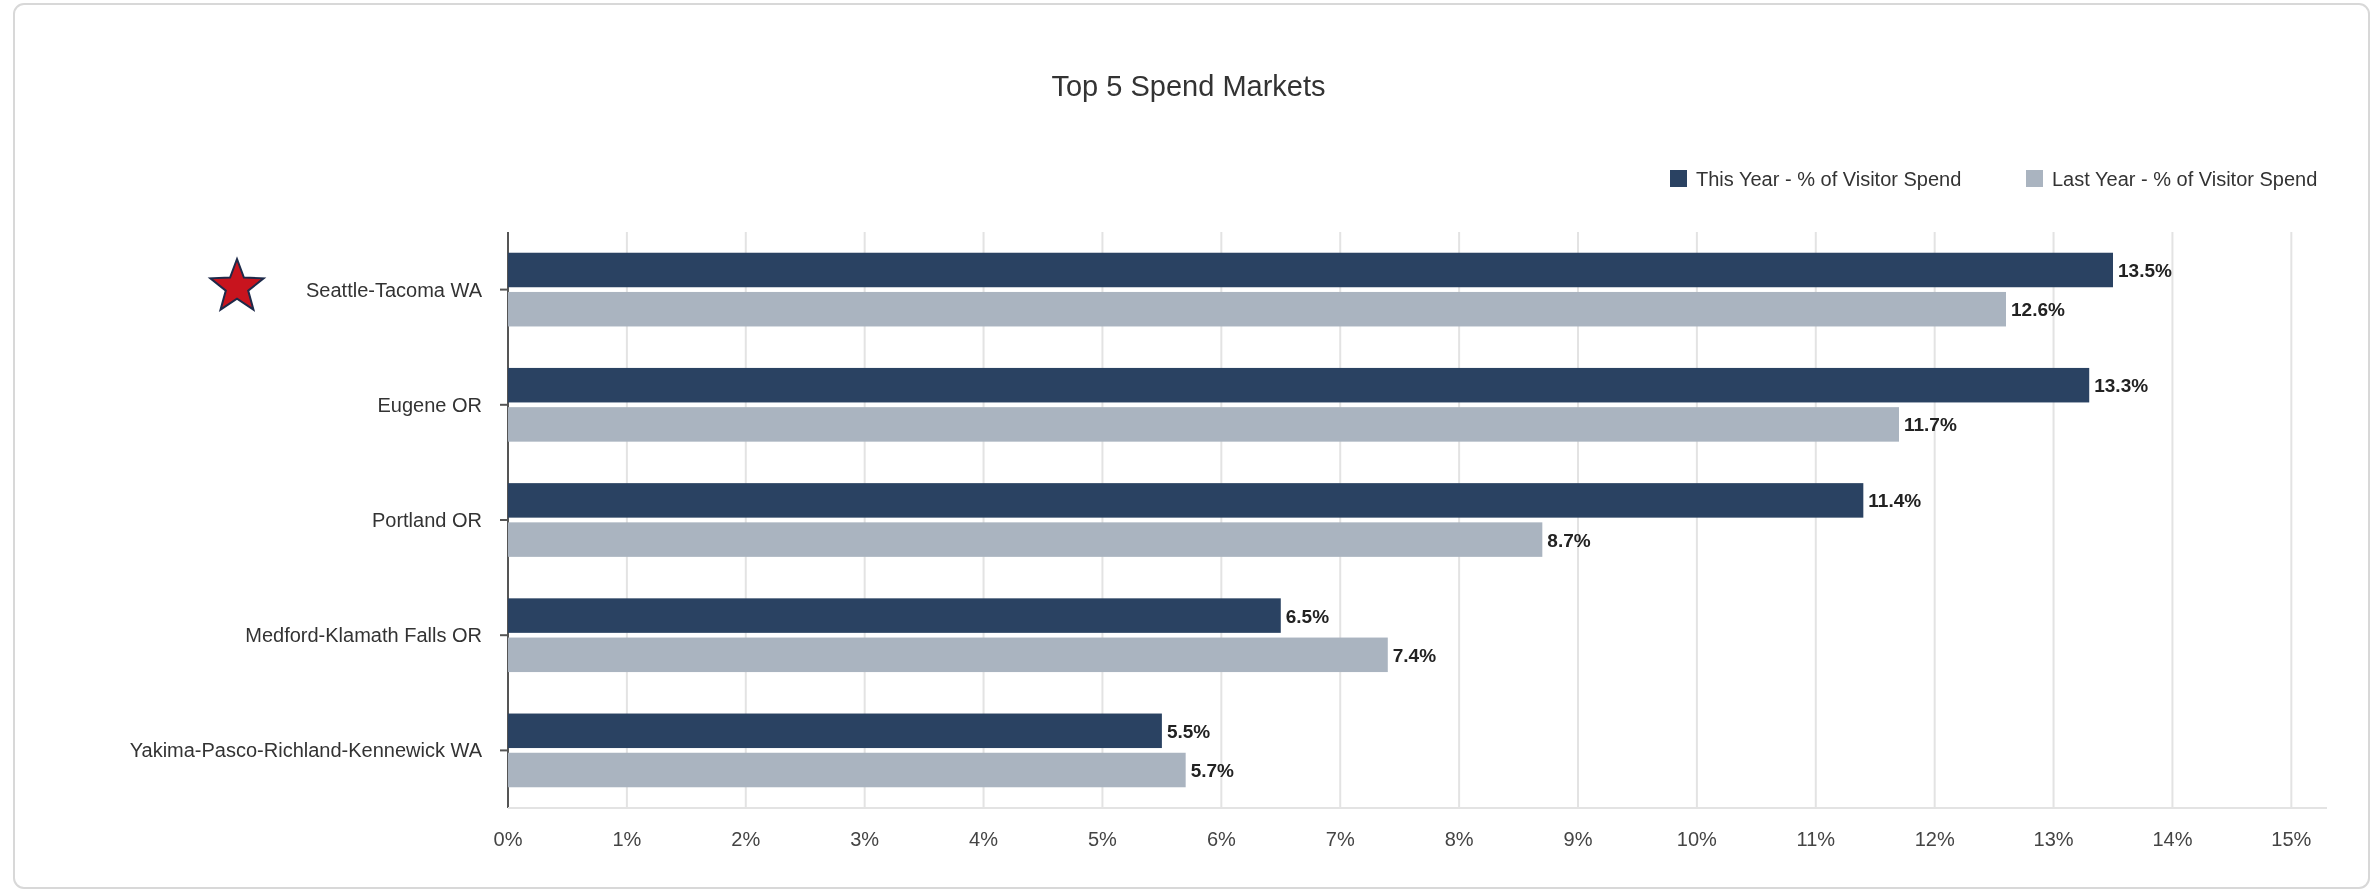 Image resolution: width=2377 pixels, height=894 pixels. I want to click on x-tick-label: 2%, so click(746, 839).